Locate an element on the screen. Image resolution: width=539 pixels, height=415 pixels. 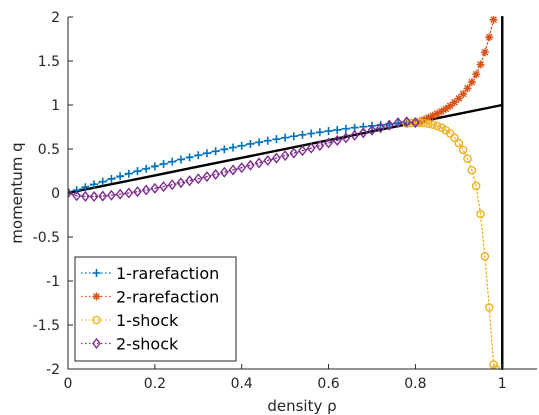
x-tick-label: 0.2 is located at coordinates (155, 384).